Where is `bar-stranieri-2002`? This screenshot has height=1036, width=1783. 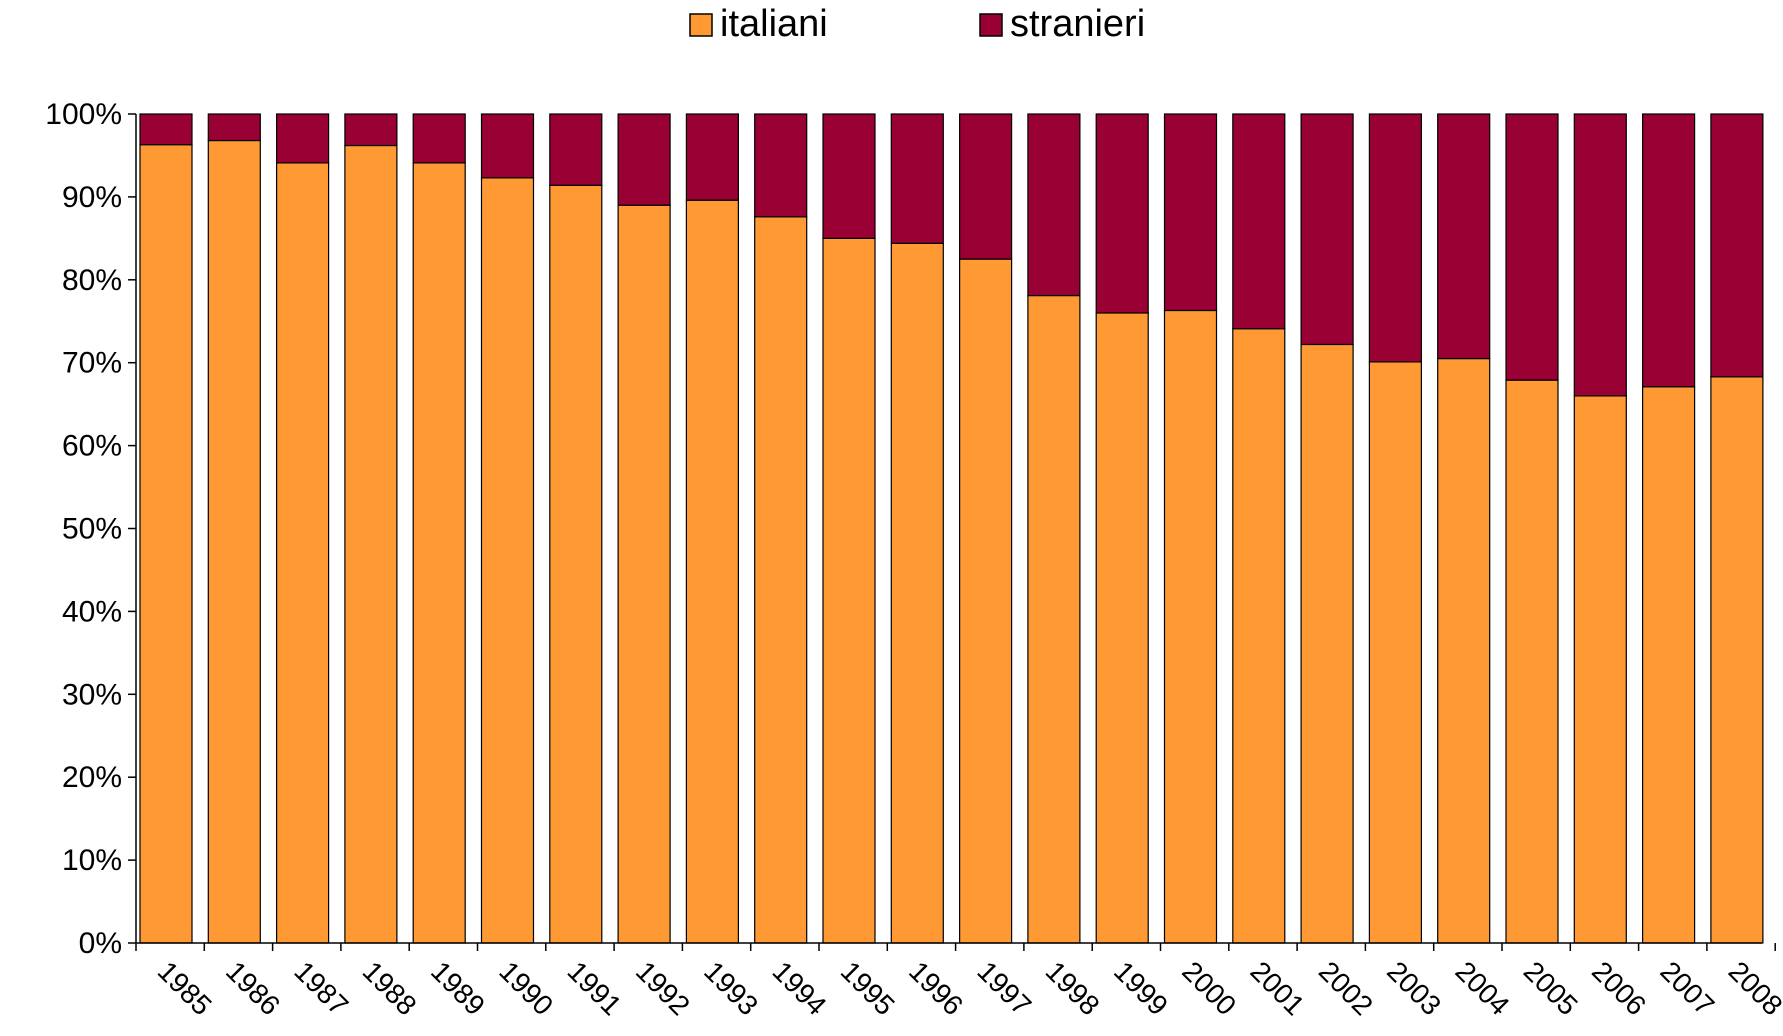
bar-stranieri-2002 is located at coordinates (1327, 229).